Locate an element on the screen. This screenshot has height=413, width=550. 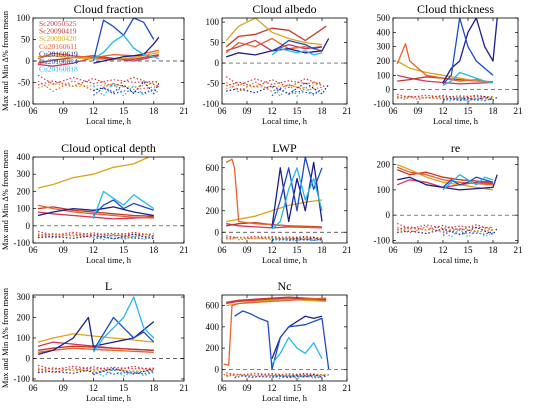
series-min-line-Sc20050525 is located at coordinates (274, 81).